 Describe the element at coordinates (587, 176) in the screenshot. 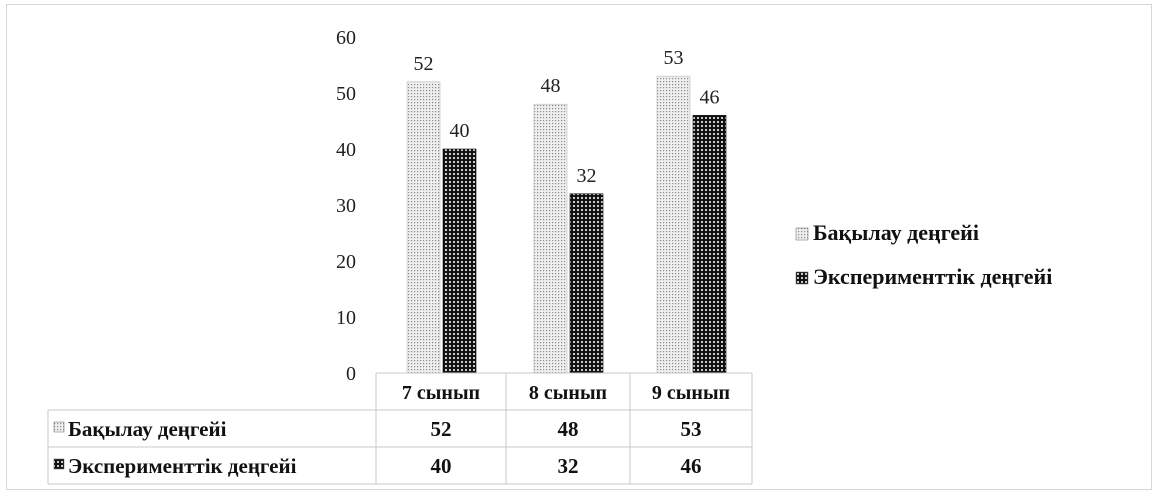

I see `data-label: 32` at that location.